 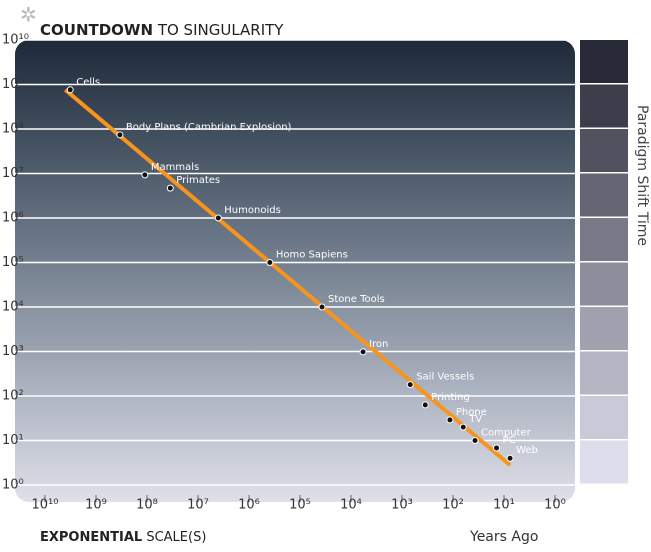 What do you see at coordinates (176, 537) in the screenshot?
I see `xlabel-rest: SCALE(S)` at bounding box center [176, 537].